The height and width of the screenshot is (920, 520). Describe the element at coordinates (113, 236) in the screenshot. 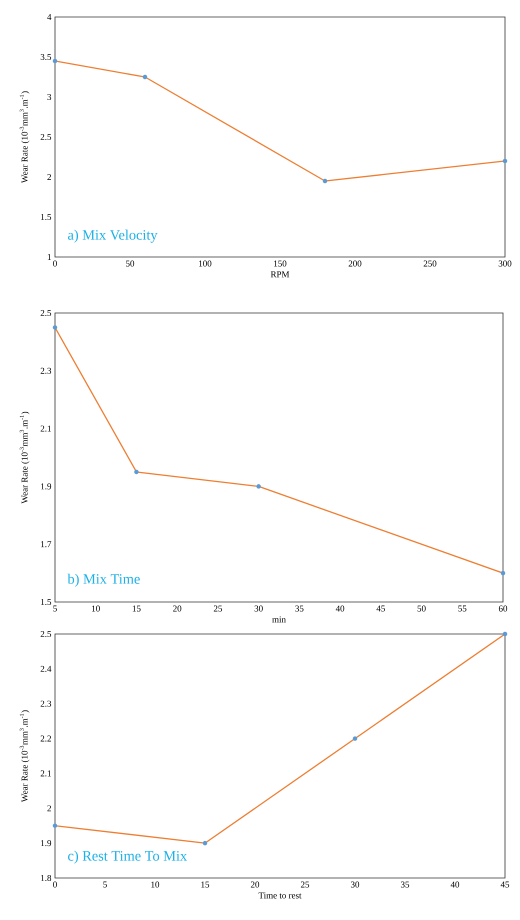

I see `text: a) Mix Velocity` at that location.